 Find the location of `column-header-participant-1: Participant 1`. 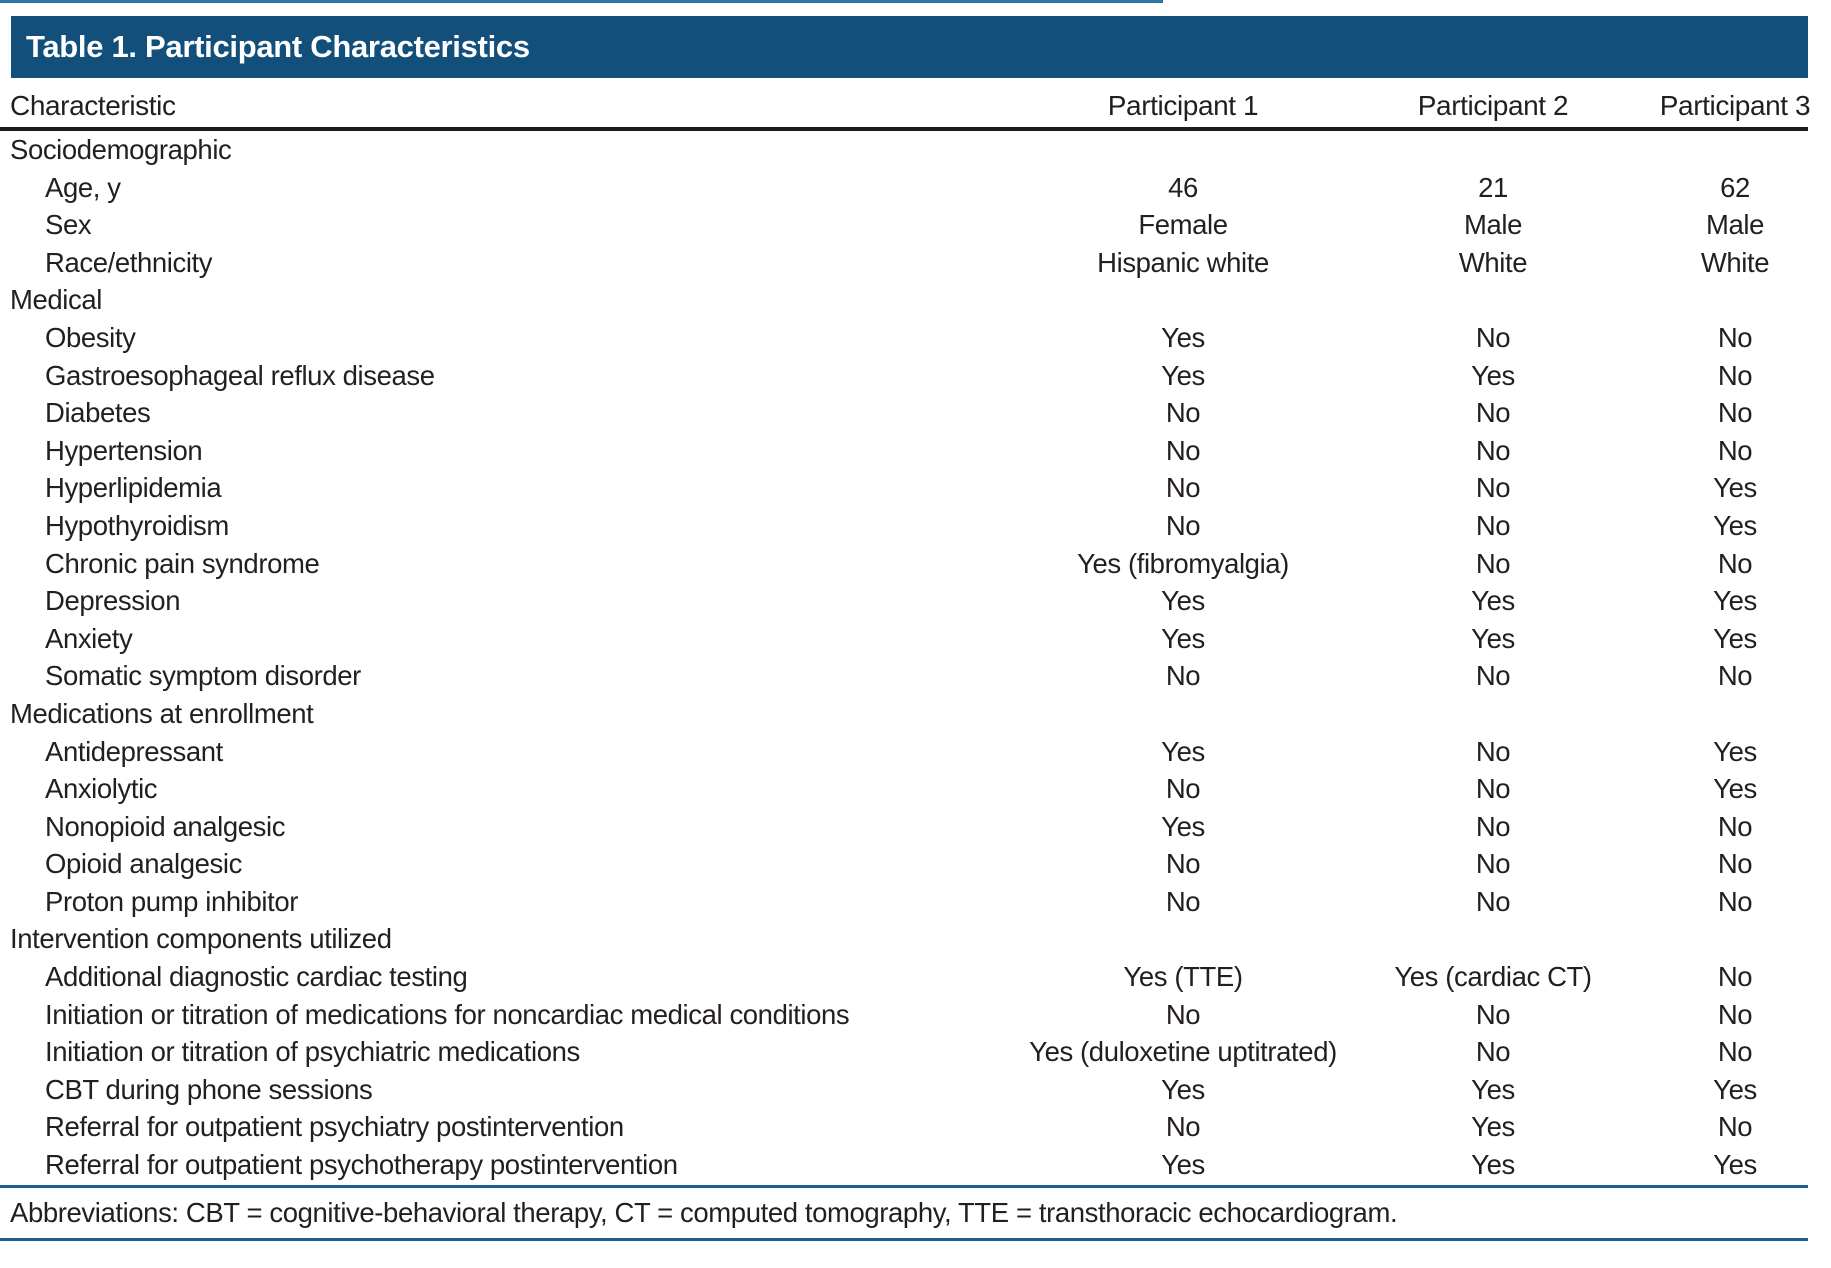

column-header-participant-1: Participant 1 is located at coordinates (1183, 105).